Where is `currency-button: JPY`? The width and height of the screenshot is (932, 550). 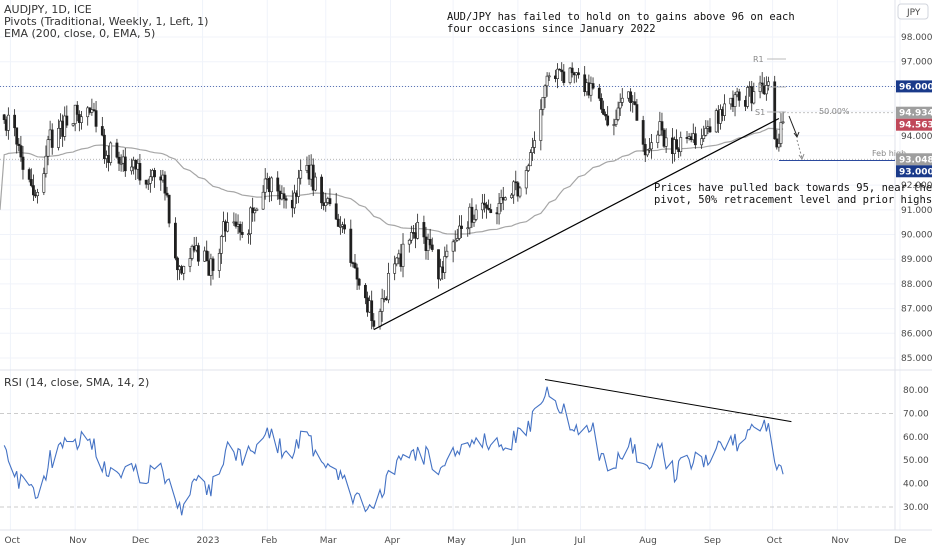
currency-button: JPY is located at coordinates (913, 11).